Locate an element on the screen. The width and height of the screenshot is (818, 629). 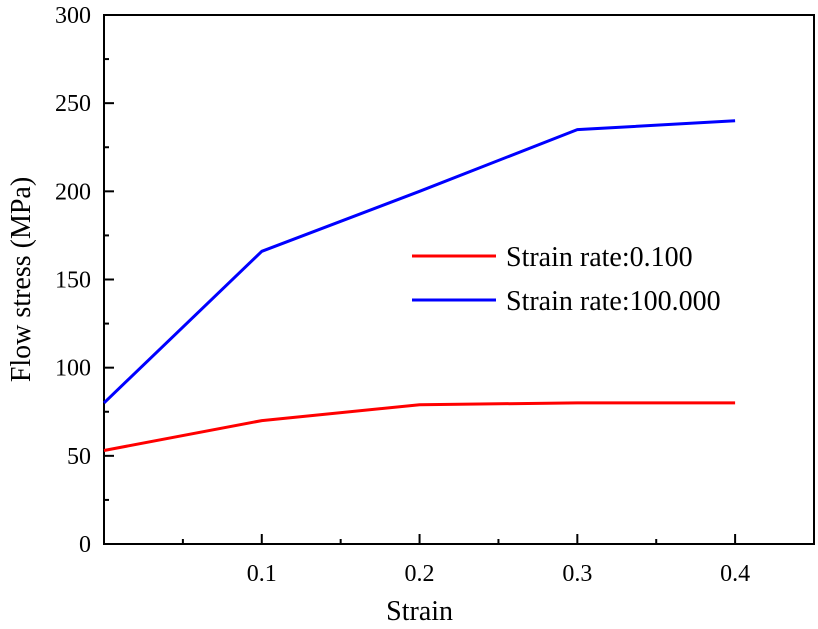
y-tick-label: 50 is located at coordinates (79, 457).